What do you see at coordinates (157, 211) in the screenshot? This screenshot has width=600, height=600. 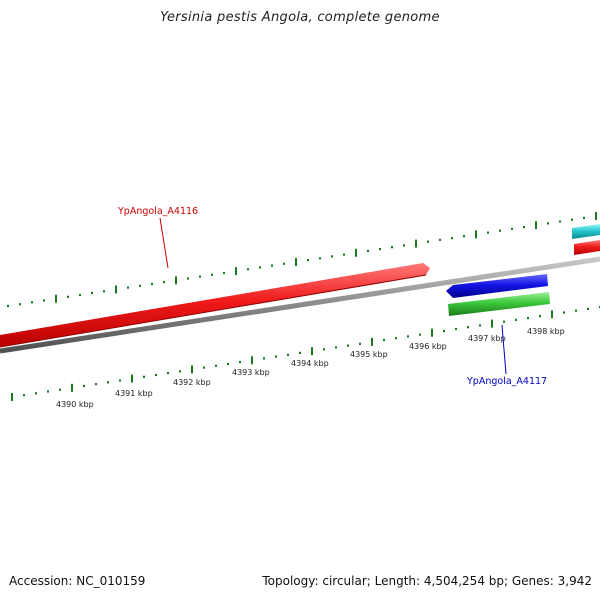 I see `gene-label-A4116: YpAngola_A4116` at bounding box center [157, 211].